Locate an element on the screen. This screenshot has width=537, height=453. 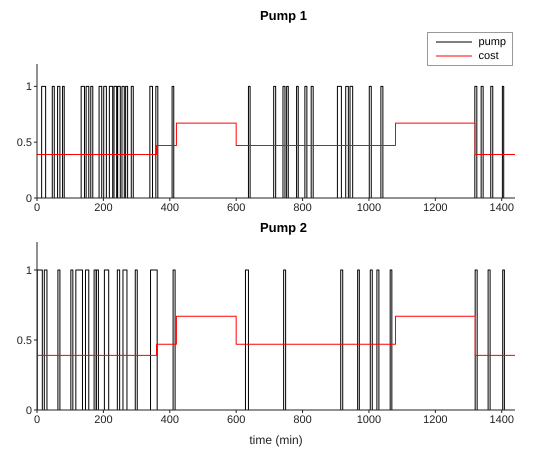
chart-title: Pump 2 is located at coordinates (283, 228).